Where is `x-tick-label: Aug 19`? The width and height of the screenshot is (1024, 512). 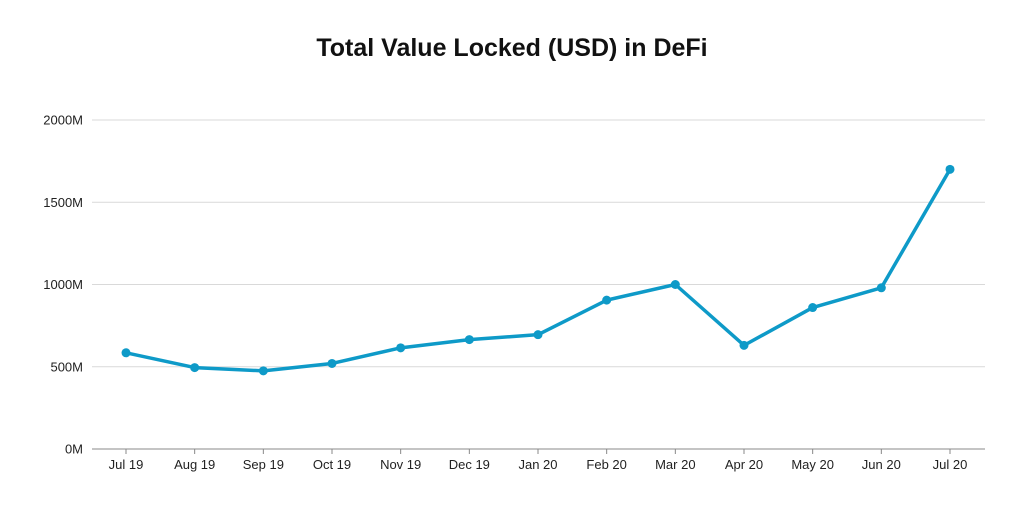 x-tick-label: Aug 19 is located at coordinates (194, 464).